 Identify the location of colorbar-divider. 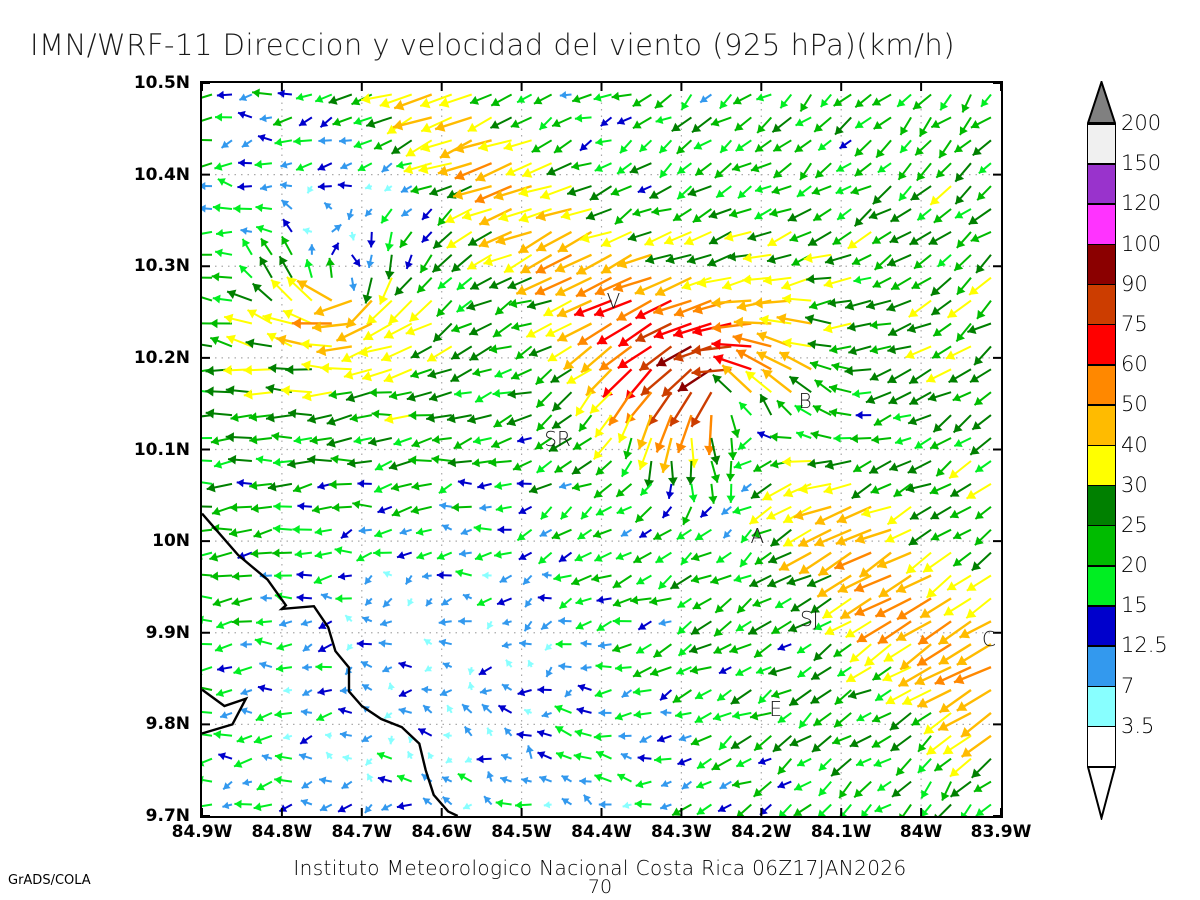
(1101, 244).